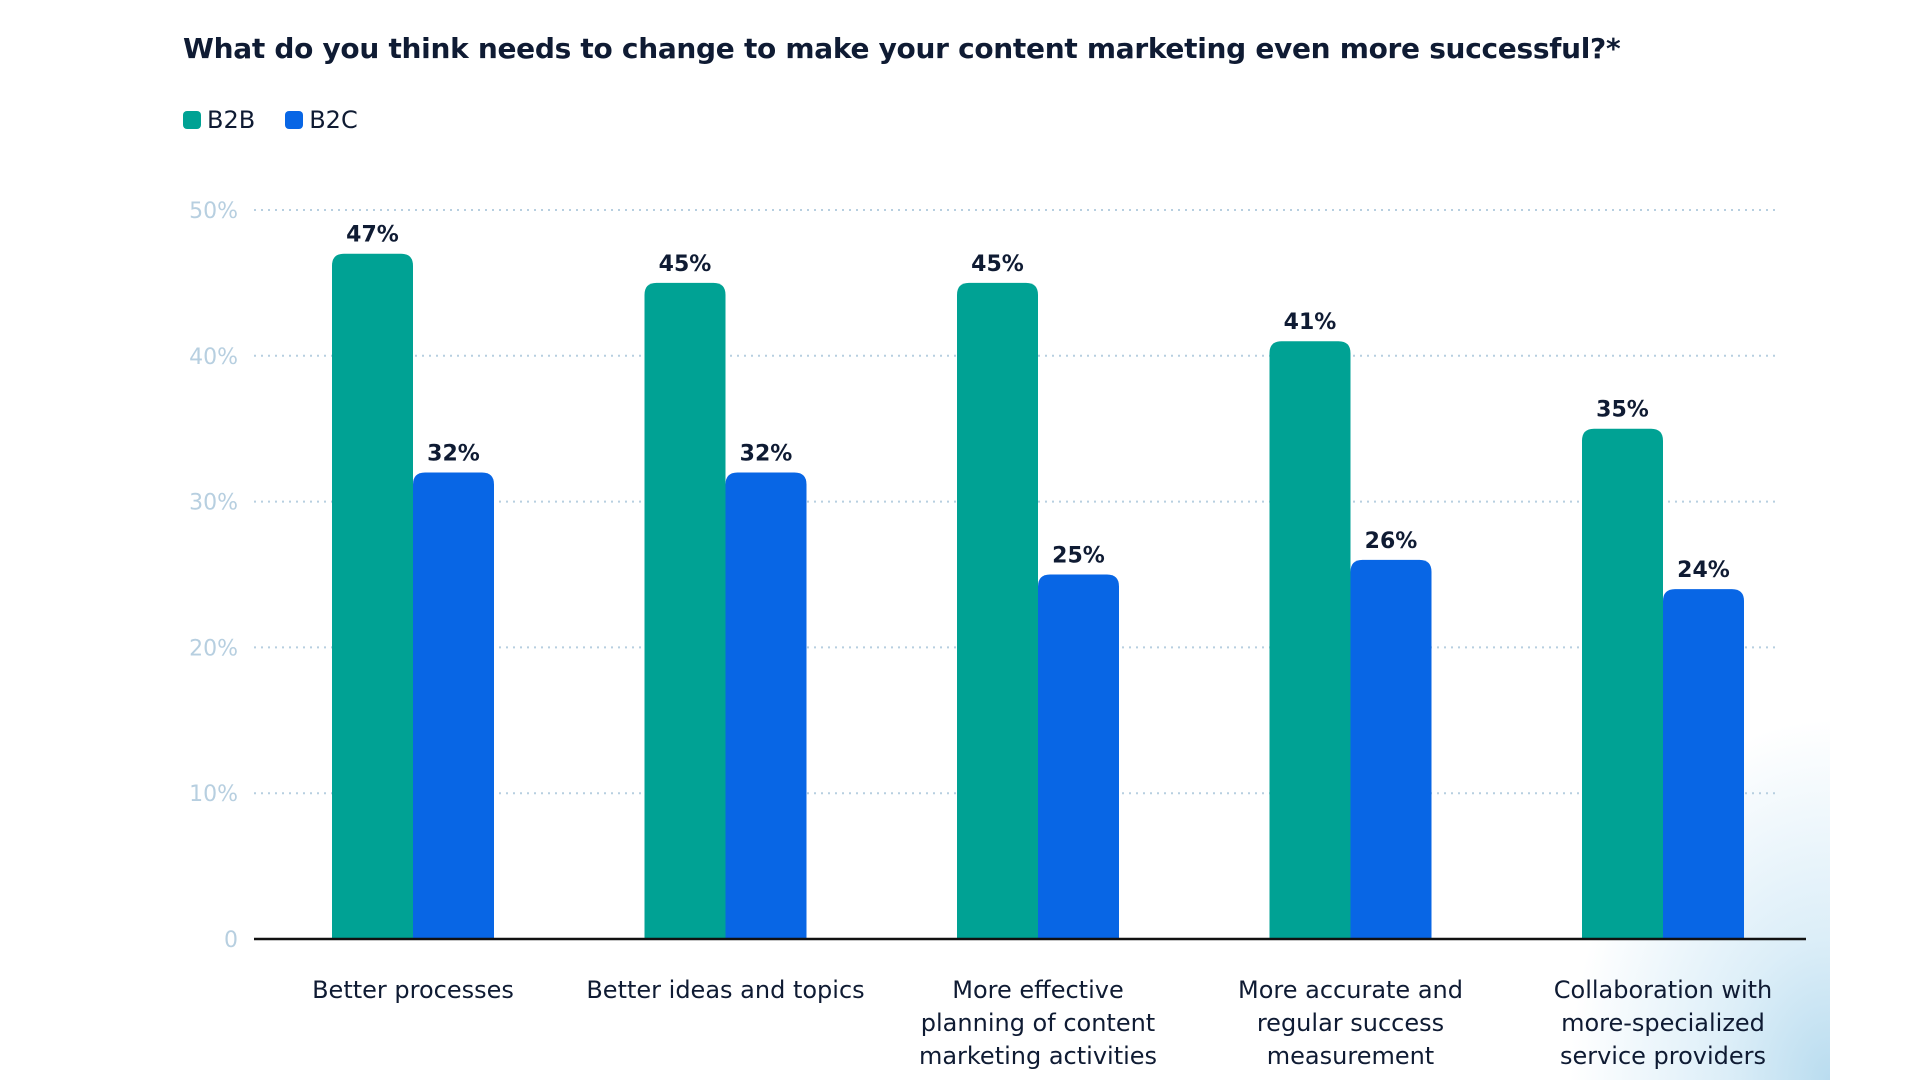  Describe the element at coordinates (294, 120) in the screenshot. I see `legend-swatch-b2c` at that location.